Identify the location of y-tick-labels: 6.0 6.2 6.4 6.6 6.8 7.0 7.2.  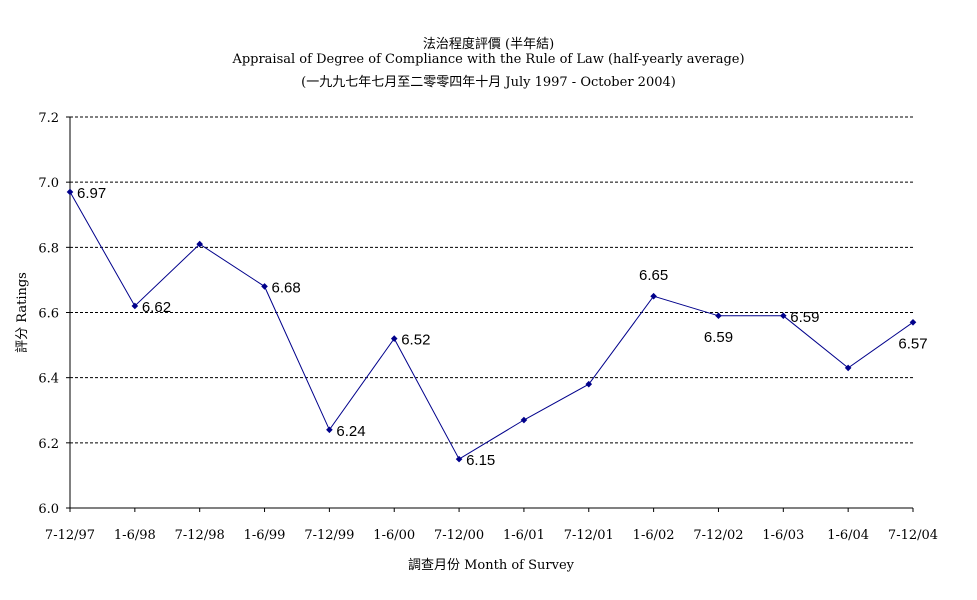
(48, 314).